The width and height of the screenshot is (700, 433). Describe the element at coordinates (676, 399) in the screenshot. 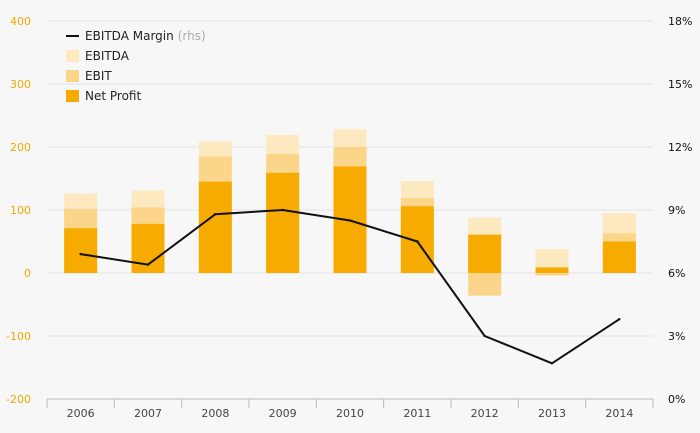

I see `y-right-tick-label: 0%` at that location.